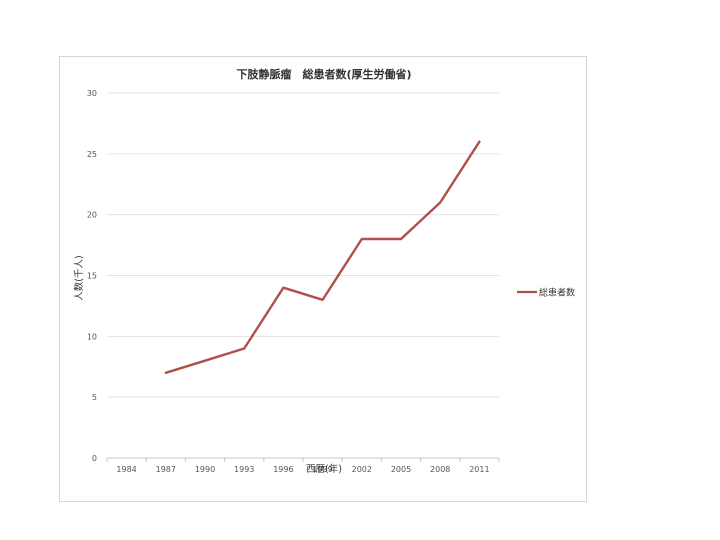 The width and height of the screenshot is (720, 540). Describe the element at coordinates (92, 154) in the screenshot. I see `y-tick-label: 25` at that location.